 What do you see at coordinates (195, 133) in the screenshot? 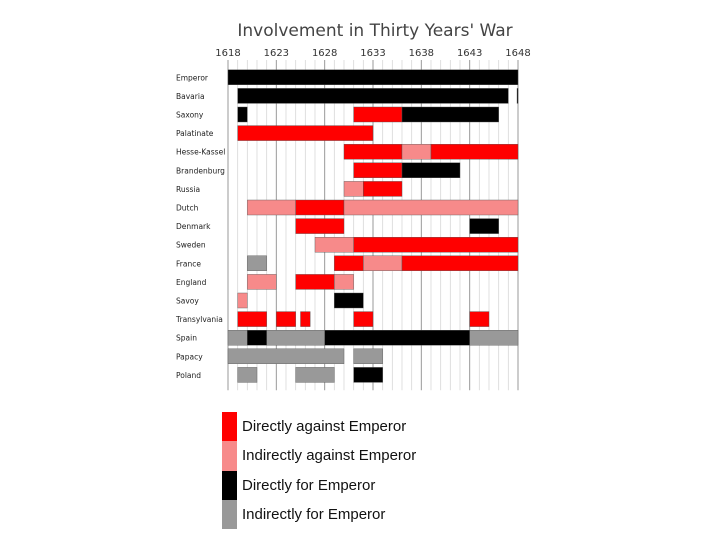
I see `row-label: Palatinate` at bounding box center [195, 133].